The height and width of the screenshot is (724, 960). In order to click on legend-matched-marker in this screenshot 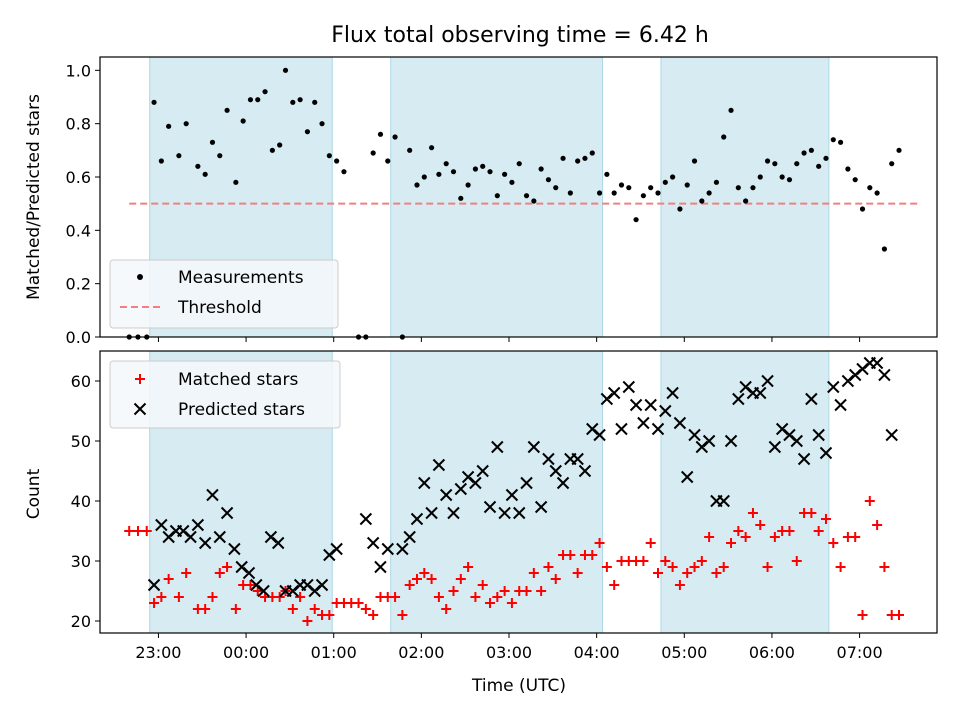, I will do `click(140, 379)`.